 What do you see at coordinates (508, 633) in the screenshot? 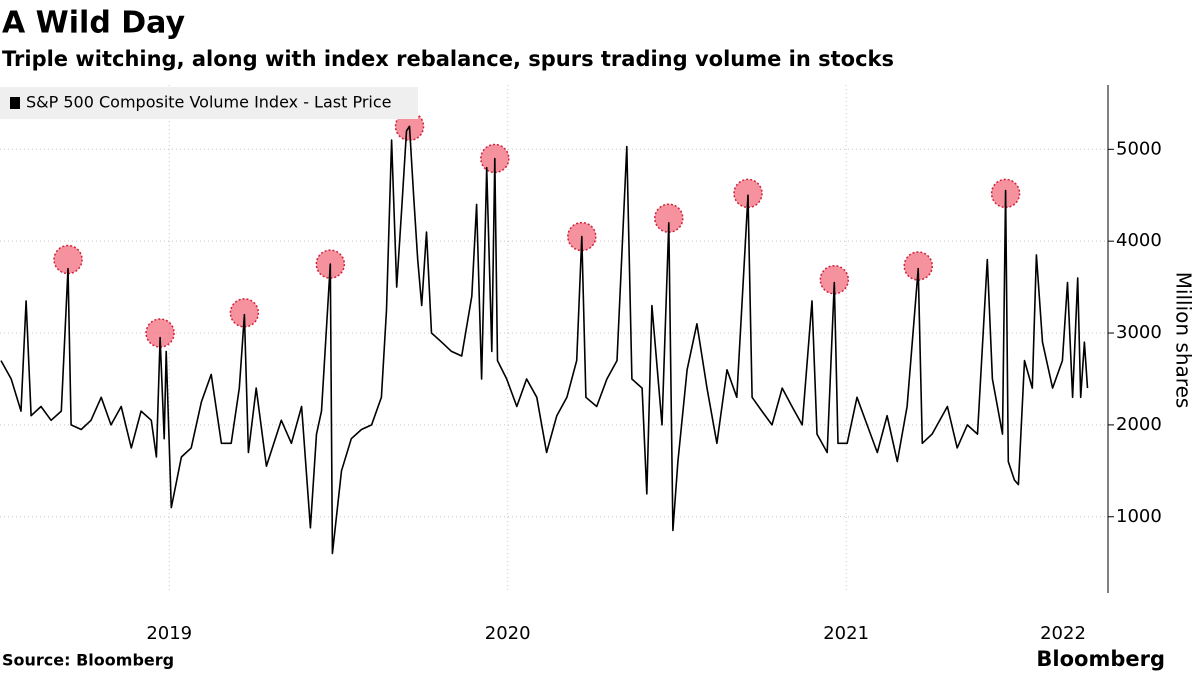
I see `x-tick-label: 2020` at bounding box center [508, 633].